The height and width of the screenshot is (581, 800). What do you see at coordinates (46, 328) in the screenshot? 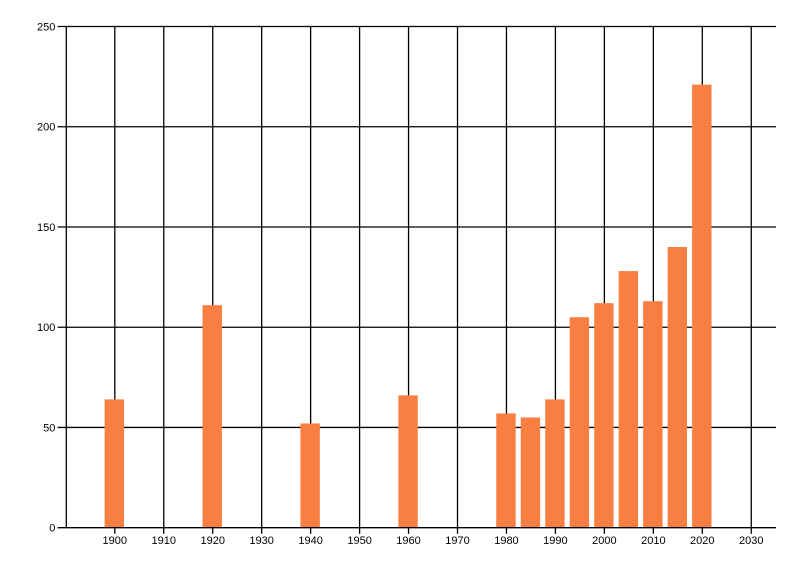
I see `svg-text: 100` at bounding box center [46, 328].